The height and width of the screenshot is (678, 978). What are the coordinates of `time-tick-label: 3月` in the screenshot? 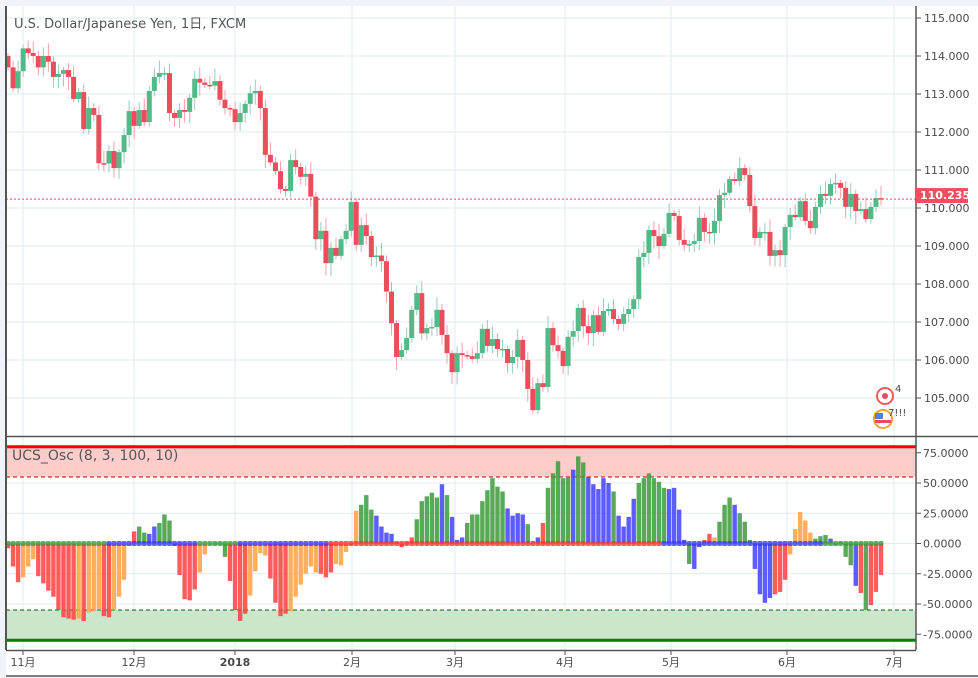 It's located at (455, 662).